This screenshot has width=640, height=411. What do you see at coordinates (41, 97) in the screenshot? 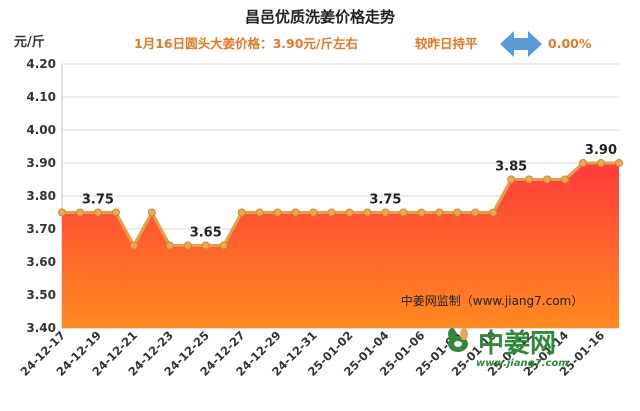
I see `y-tick-label: 4.10` at bounding box center [41, 97].